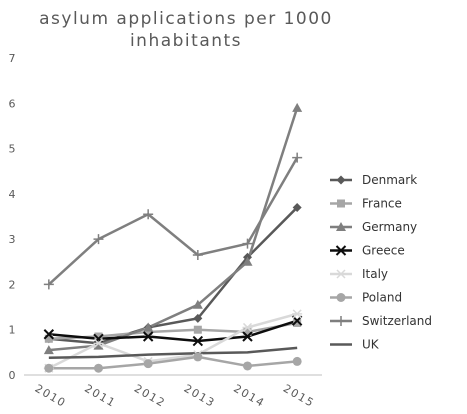 This screenshot has width=467, height=414. I want to click on legend-label-uk: UK, so click(371, 345).